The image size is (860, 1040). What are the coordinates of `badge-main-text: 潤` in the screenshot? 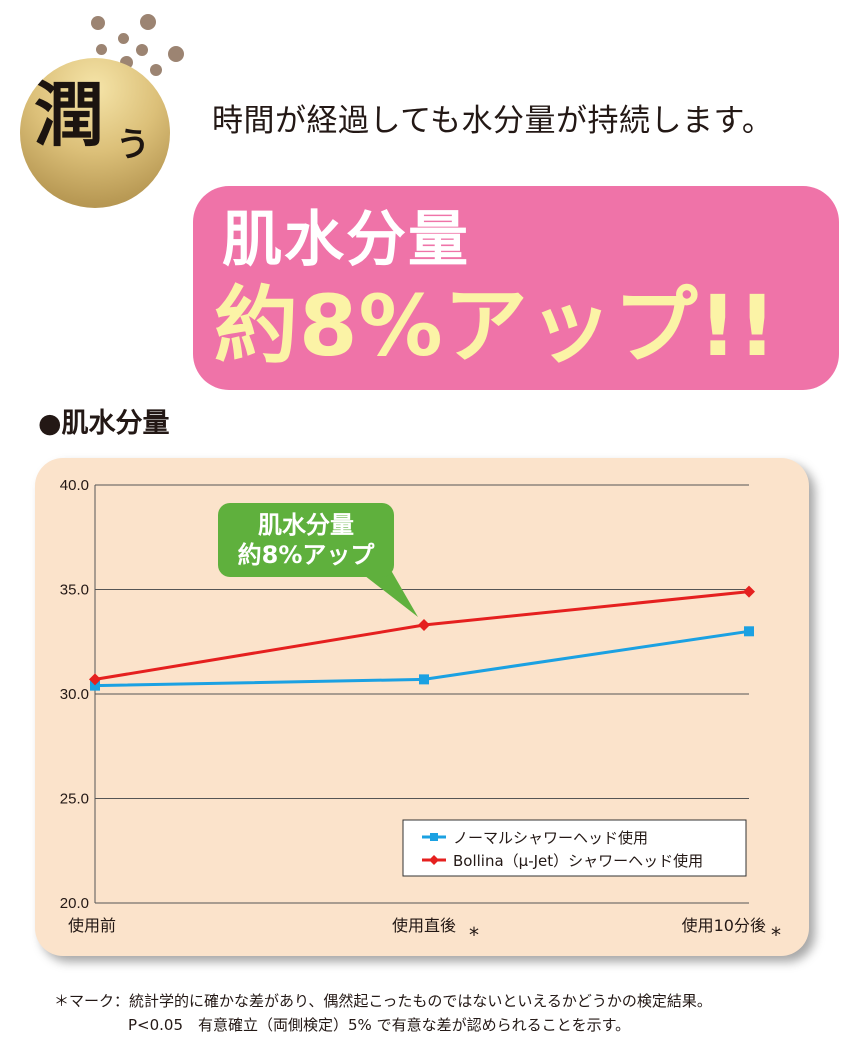 It's located at (69, 115).